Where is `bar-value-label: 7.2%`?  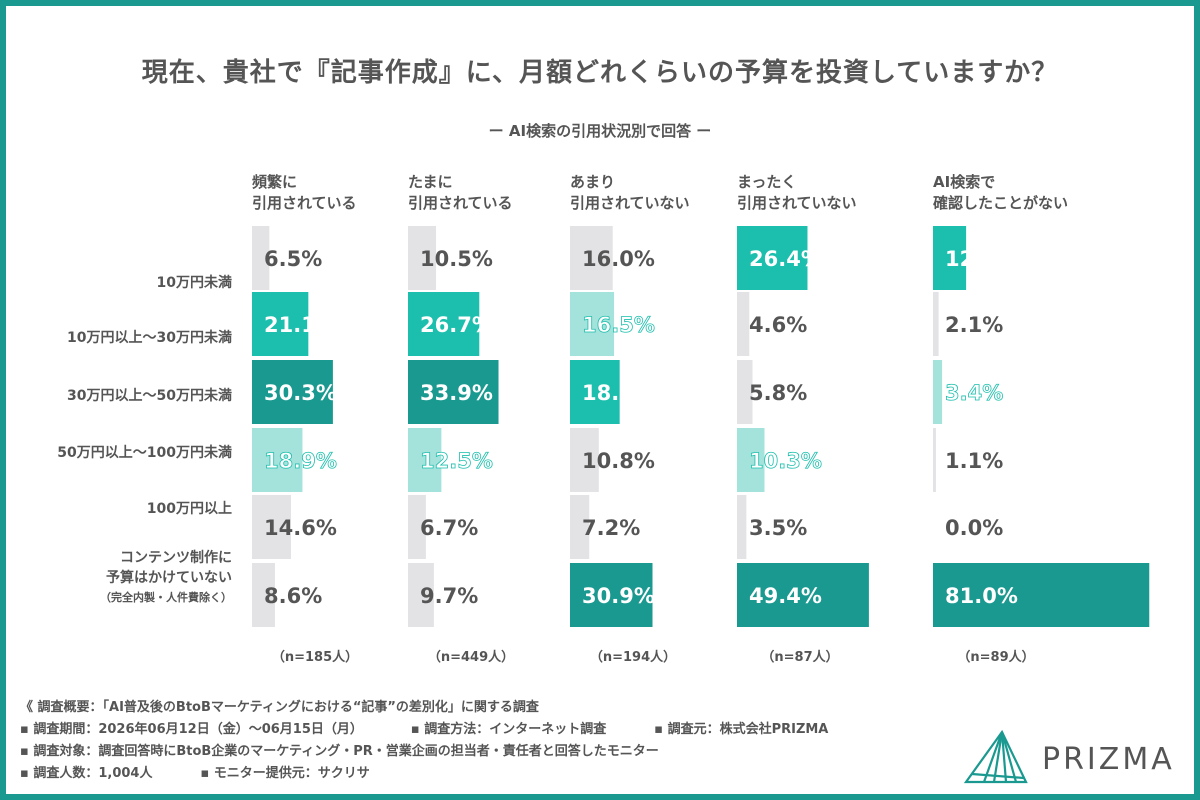
bar-value-label: 7.2% is located at coordinates (611, 528).